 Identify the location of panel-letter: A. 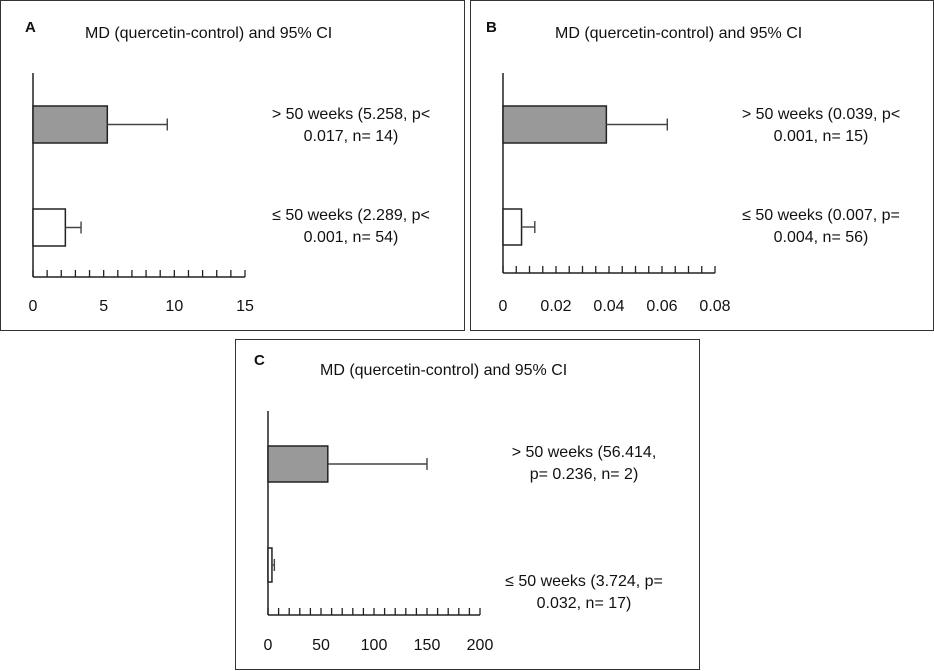
(30, 27).